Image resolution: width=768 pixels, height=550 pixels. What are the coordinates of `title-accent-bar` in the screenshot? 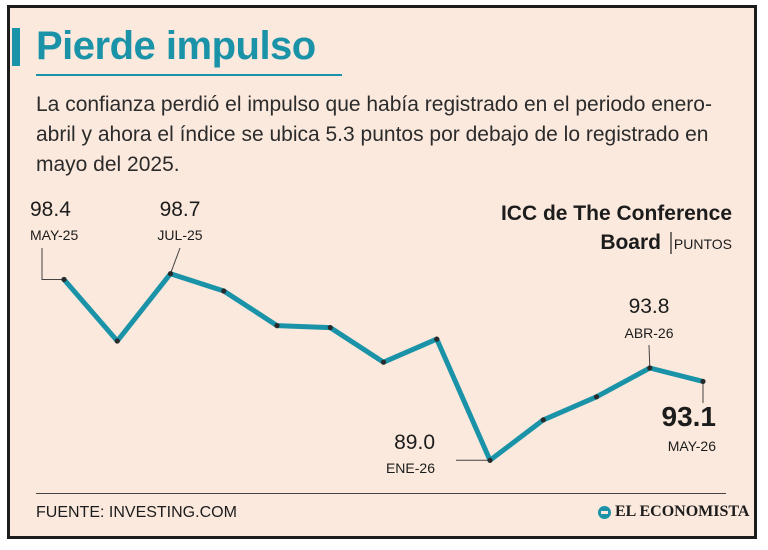 It's located at (16, 47).